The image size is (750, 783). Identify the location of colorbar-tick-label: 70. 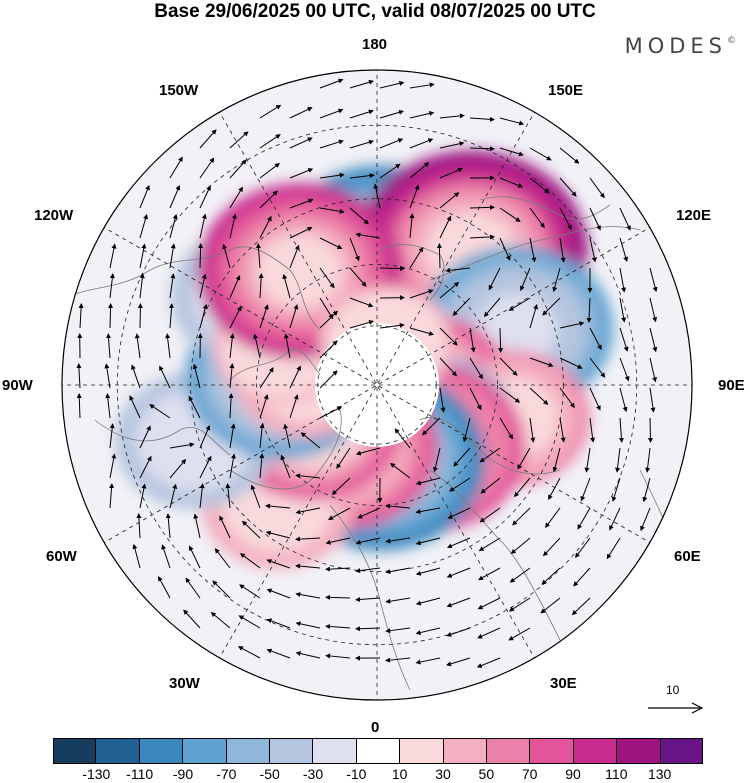
(529, 774).